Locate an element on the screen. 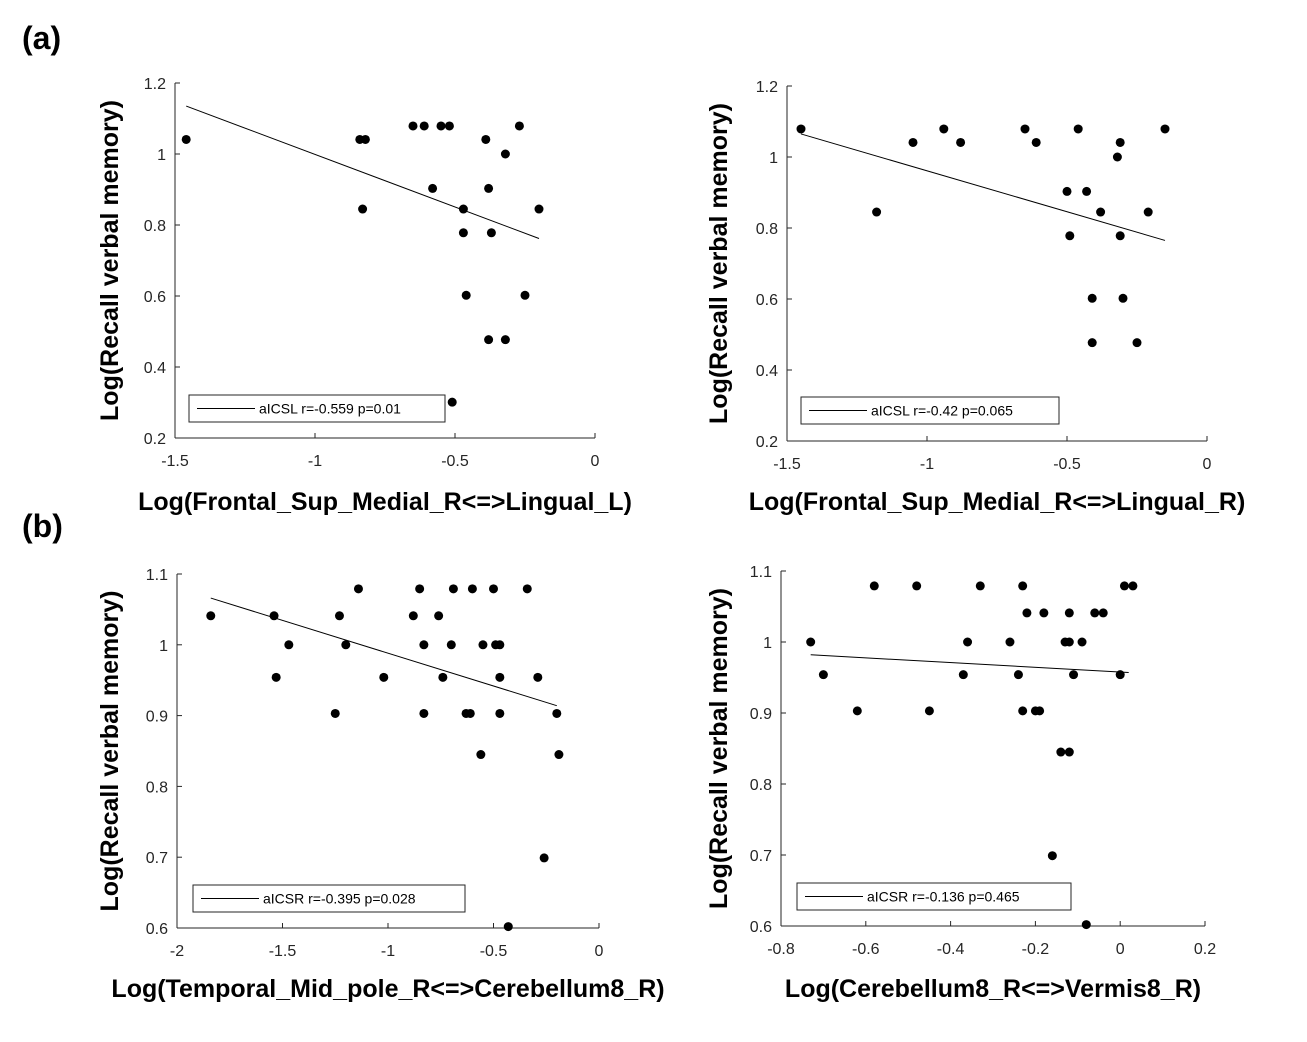 The height and width of the screenshot is (1042, 1307). y-tick-label: 0.7 is located at coordinates (761, 856).